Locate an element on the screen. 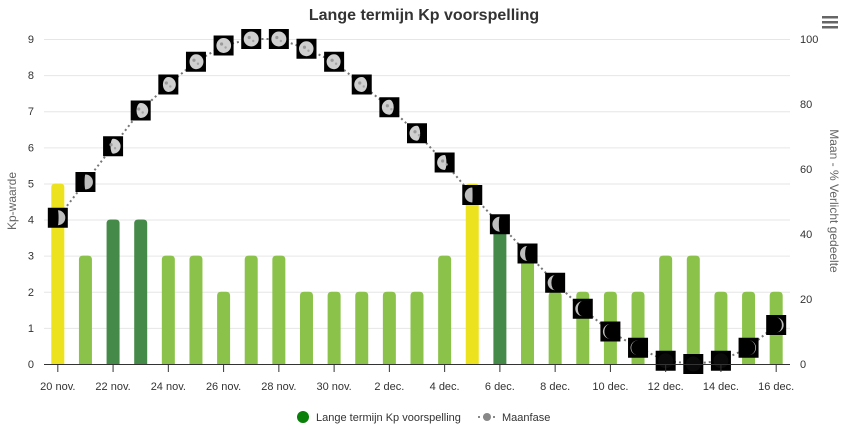 This screenshot has width=848, height=430. x-tick-label: 28 nov. is located at coordinates (278, 387).